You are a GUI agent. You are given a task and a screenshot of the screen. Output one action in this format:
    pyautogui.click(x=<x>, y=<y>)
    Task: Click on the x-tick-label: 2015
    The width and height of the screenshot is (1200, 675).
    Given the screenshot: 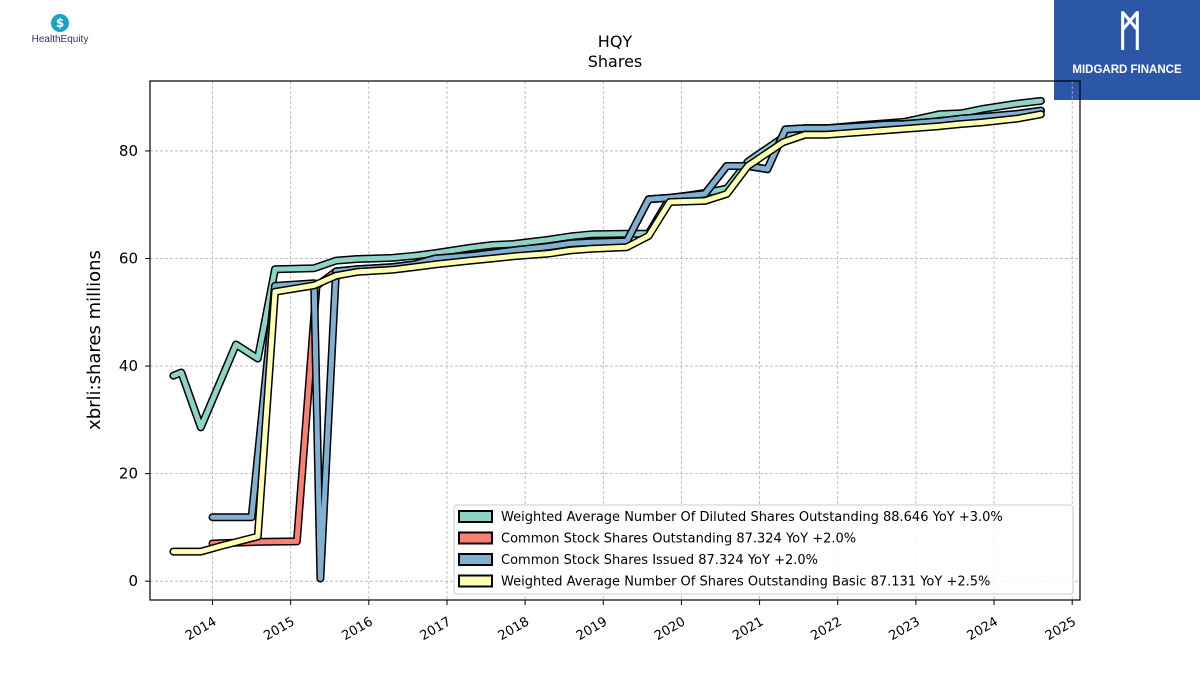 What is the action you would take?
    pyautogui.click(x=279, y=629)
    